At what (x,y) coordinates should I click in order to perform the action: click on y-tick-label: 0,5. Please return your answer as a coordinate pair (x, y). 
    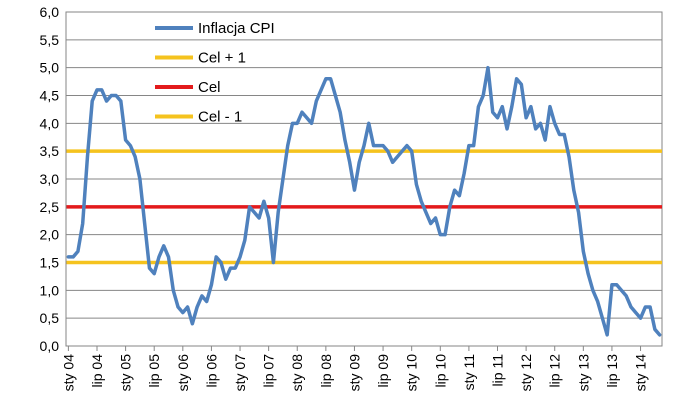
    Looking at the image, I should click on (50, 318).